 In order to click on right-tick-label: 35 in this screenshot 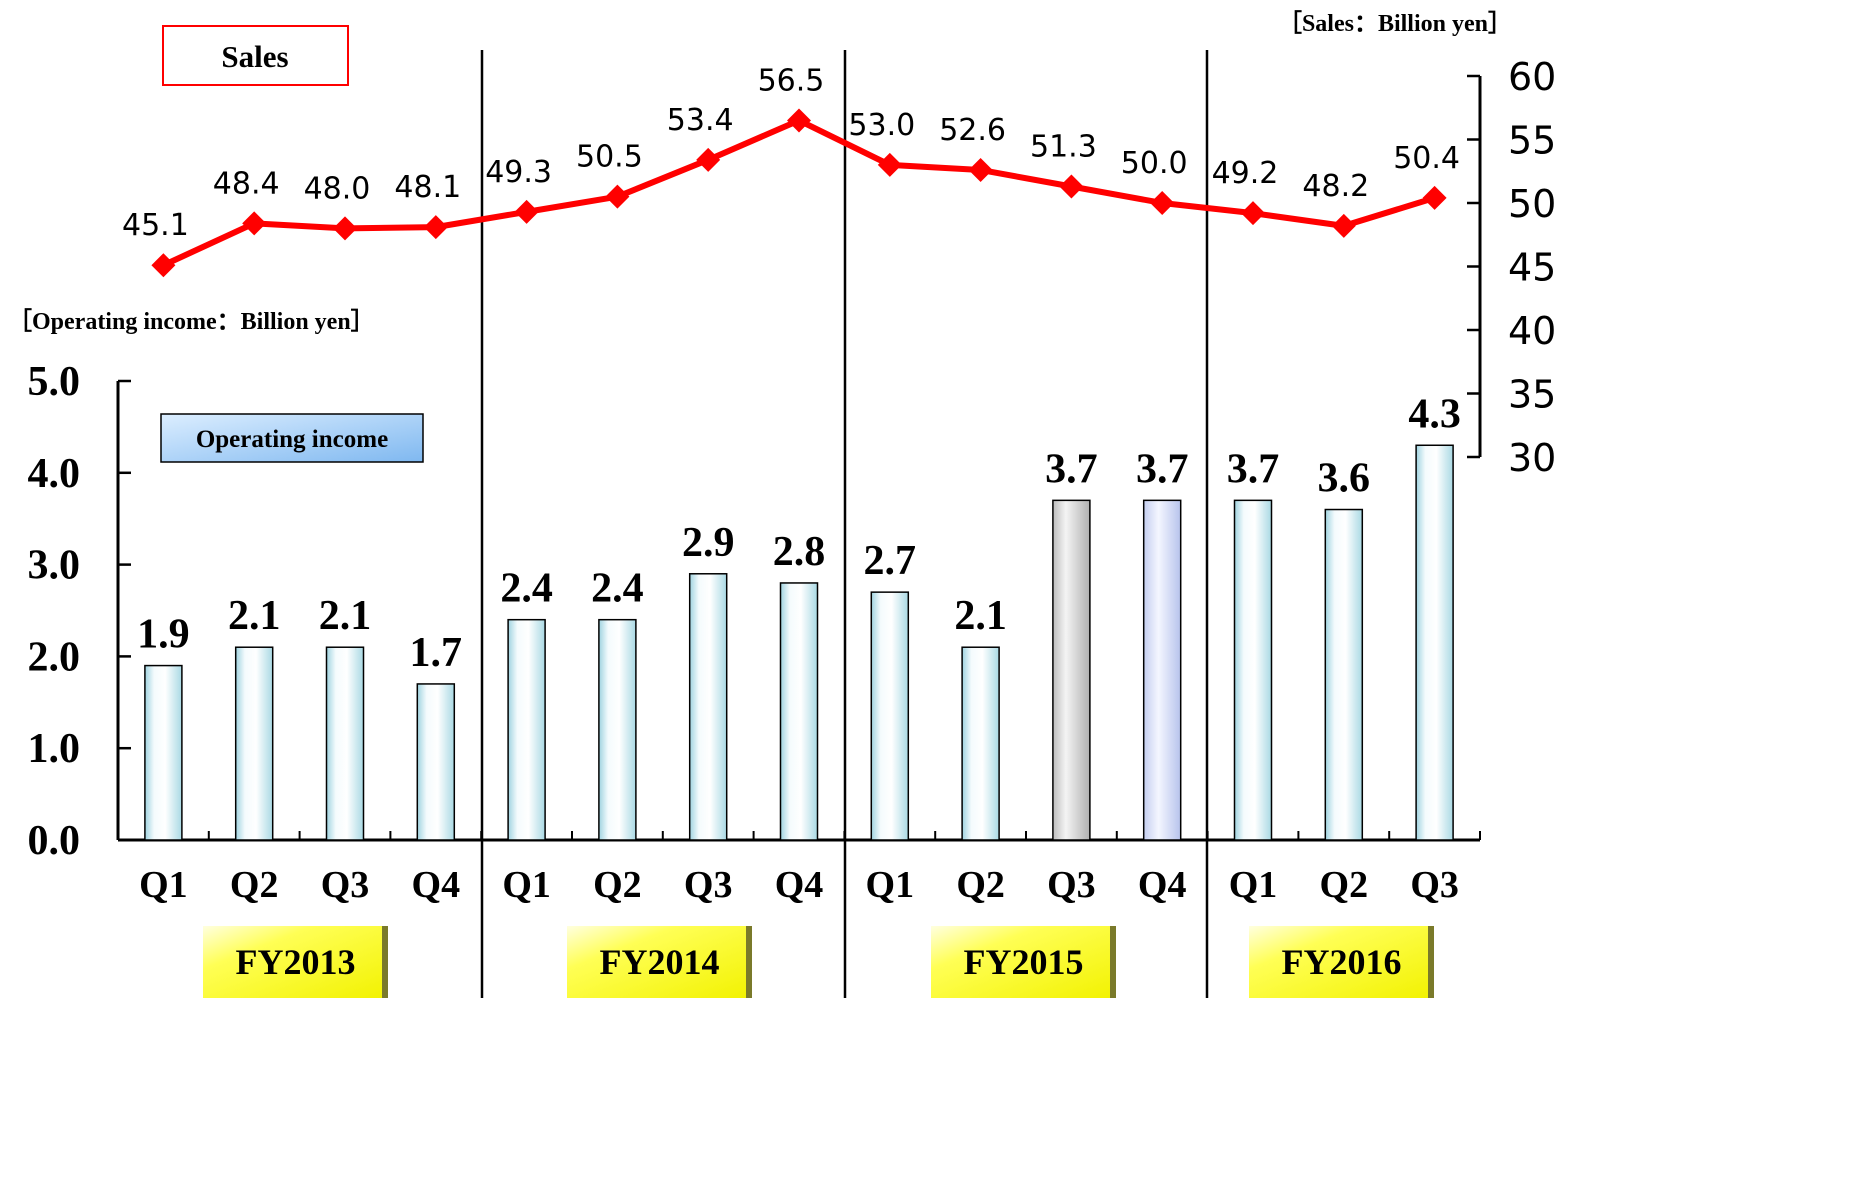, I will do `click(1532, 395)`.